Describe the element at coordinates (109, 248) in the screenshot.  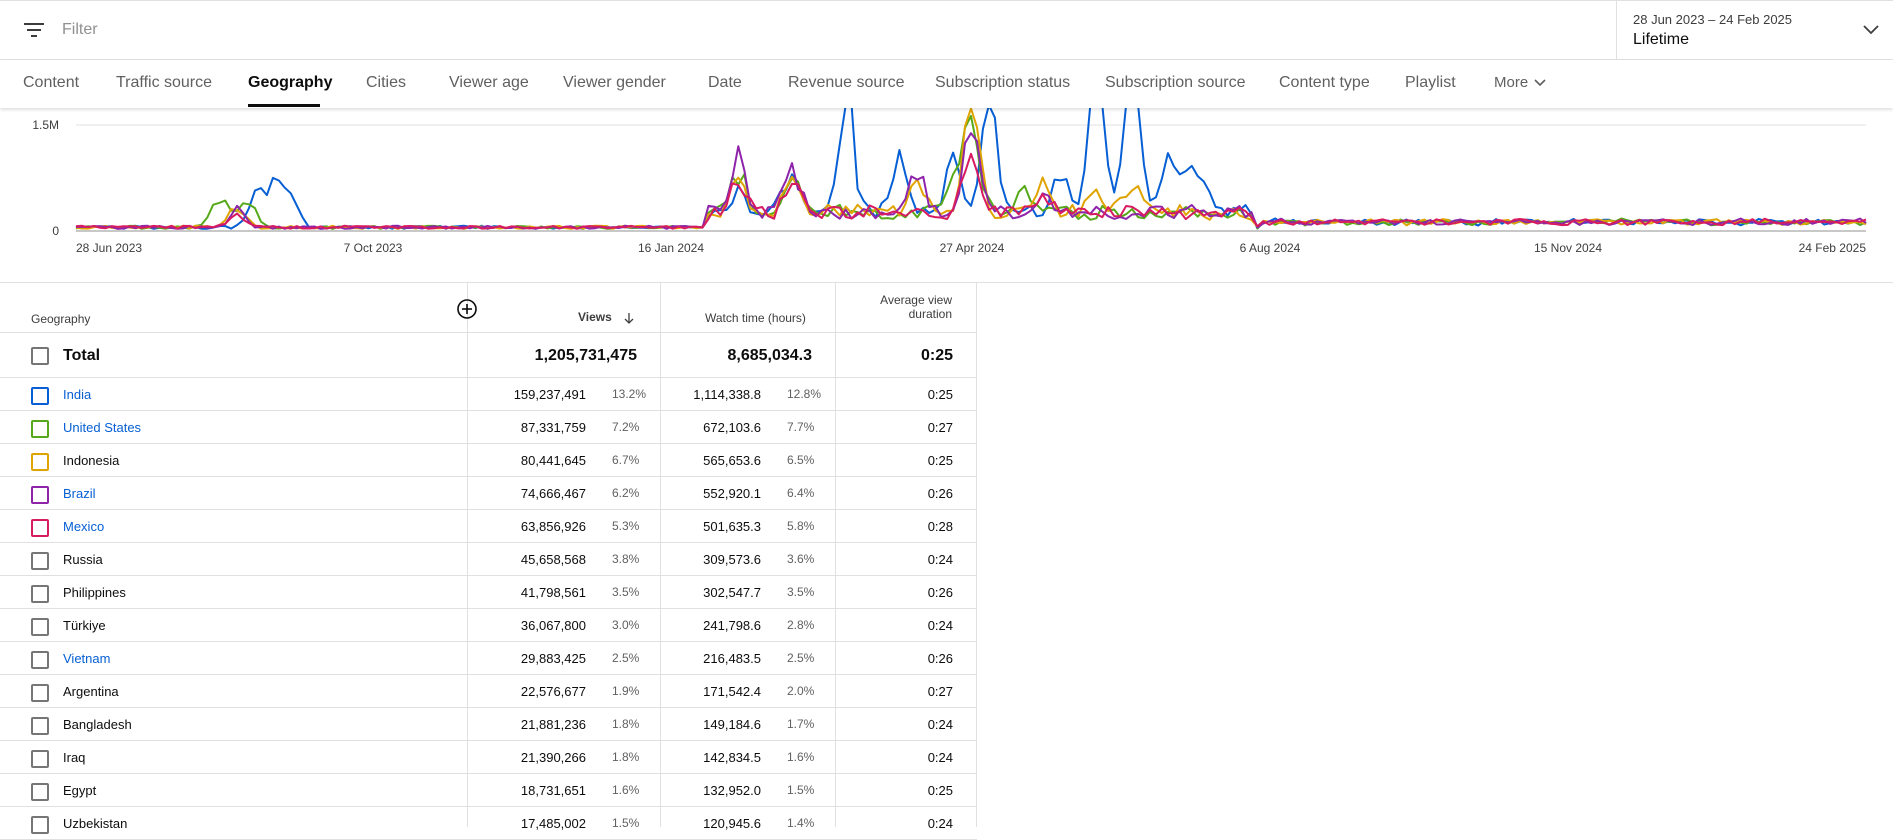
I see `x-tick-label: 28 Jun 2023` at that location.